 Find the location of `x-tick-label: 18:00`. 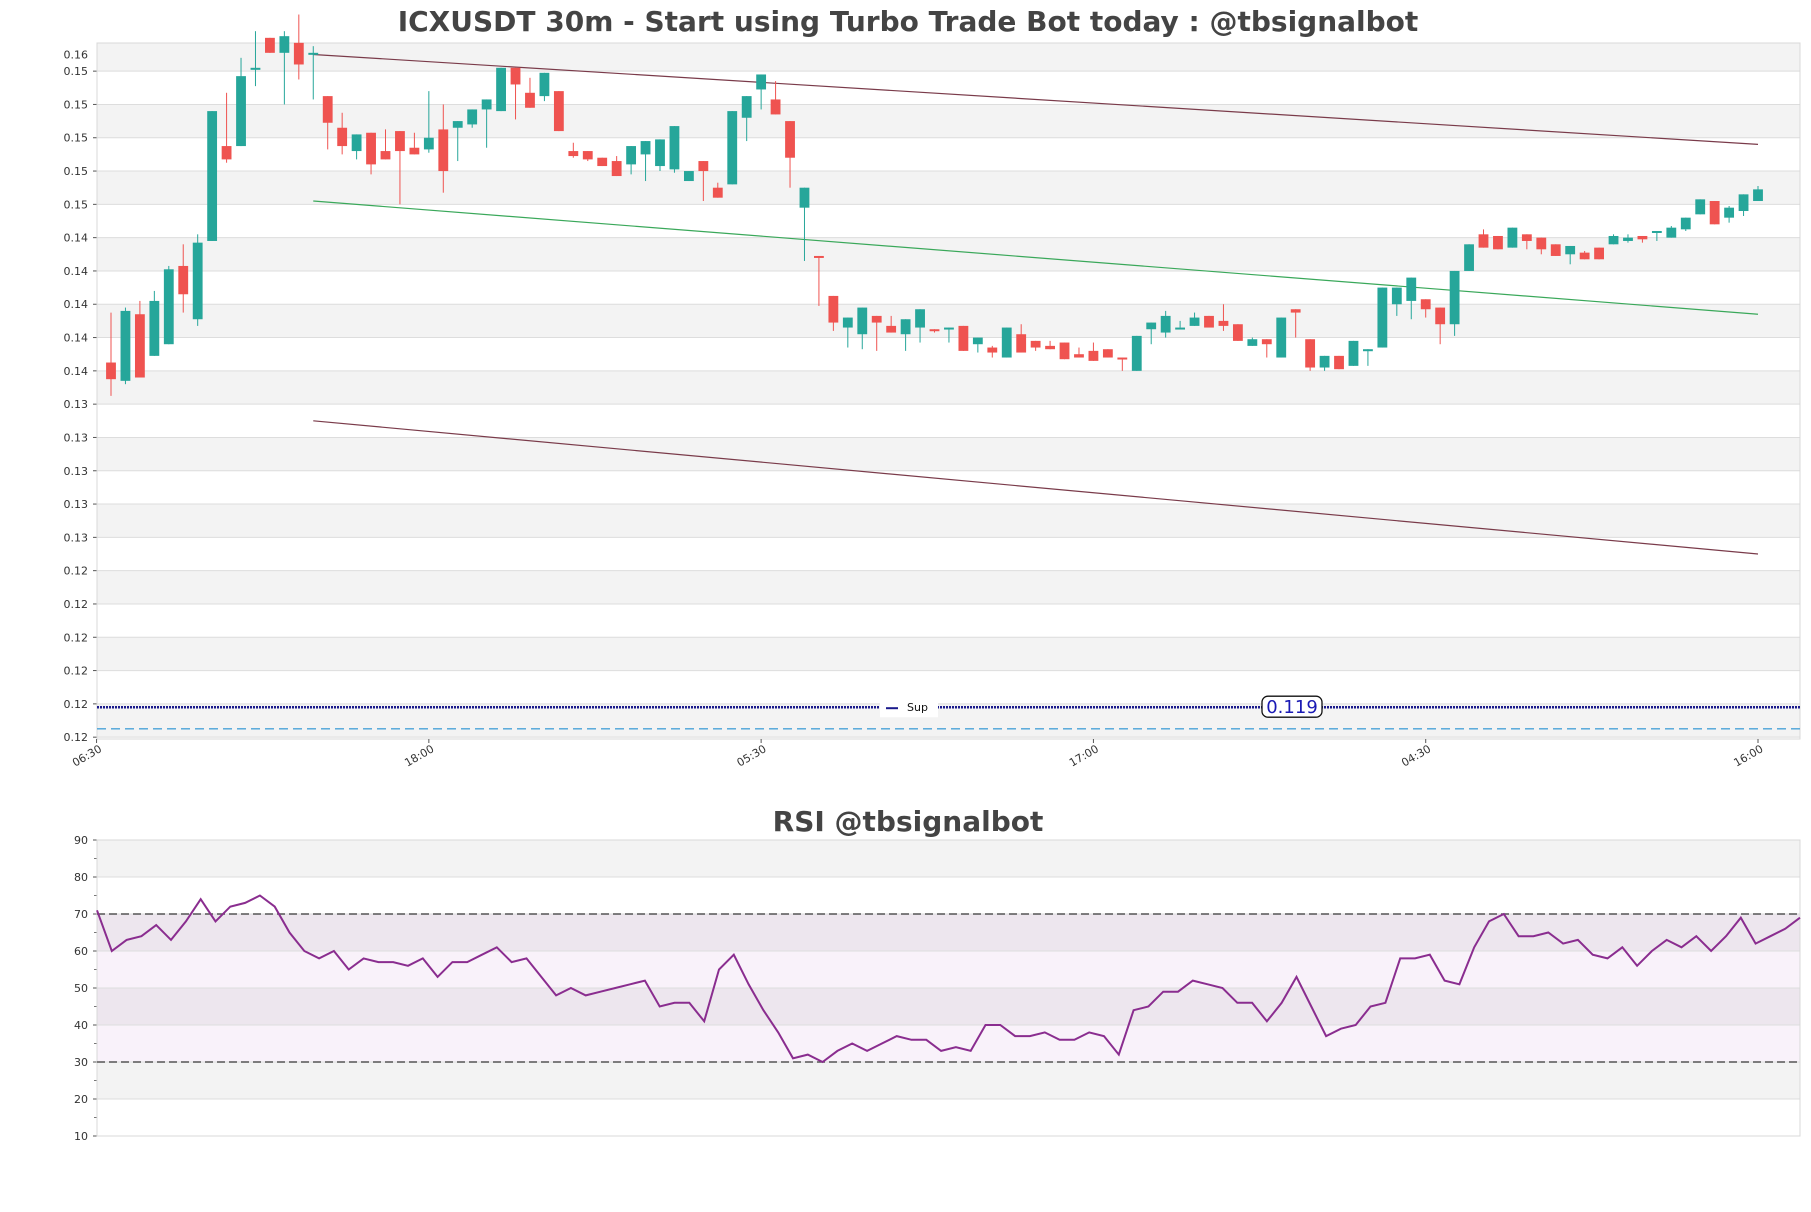

x-tick-label: 18:00 is located at coordinates (419, 755).